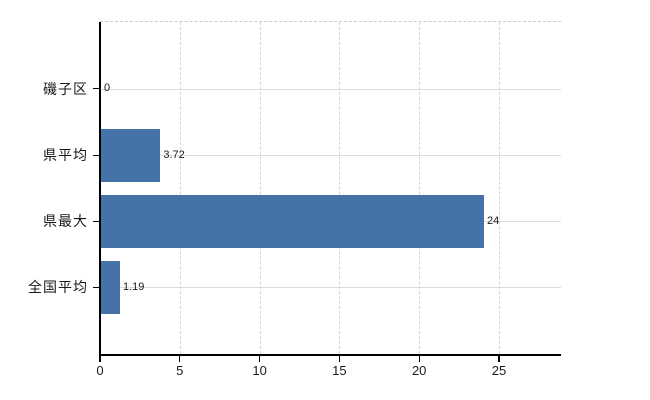  What do you see at coordinates (65, 88) in the screenshot?
I see `category-label-1: 磯子区` at bounding box center [65, 88].